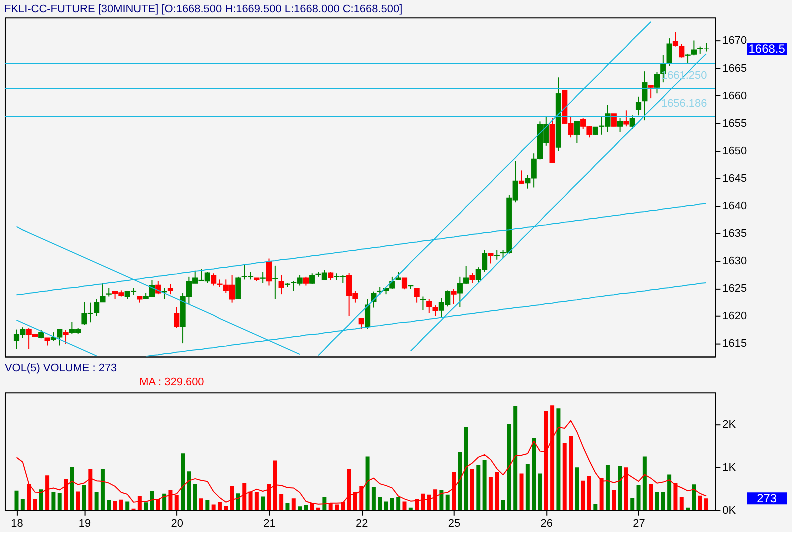 The image size is (792, 548). What do you see at coordinates (172, 382) in the screenshot?
I see `text: MA : 329.600` at bounding box center [172, 382].